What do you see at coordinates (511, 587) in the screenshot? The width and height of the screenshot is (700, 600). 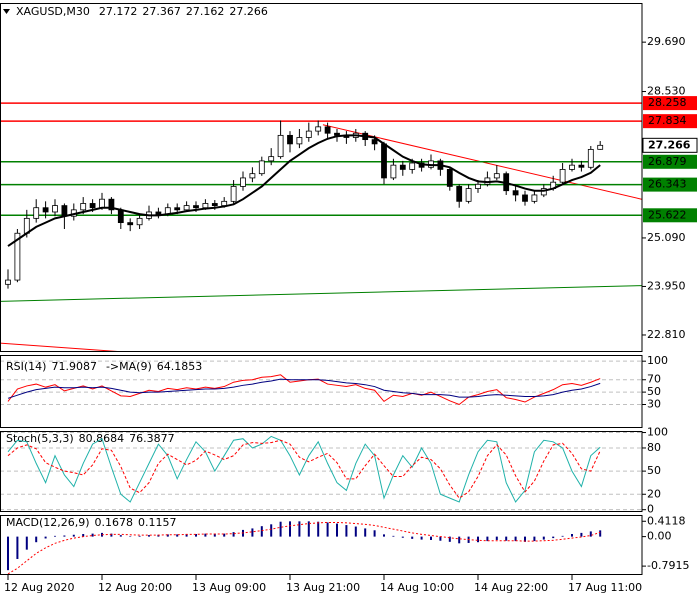 I see `x-tick-label: 14 Aug 22:00` at bounding box center [511, 587].